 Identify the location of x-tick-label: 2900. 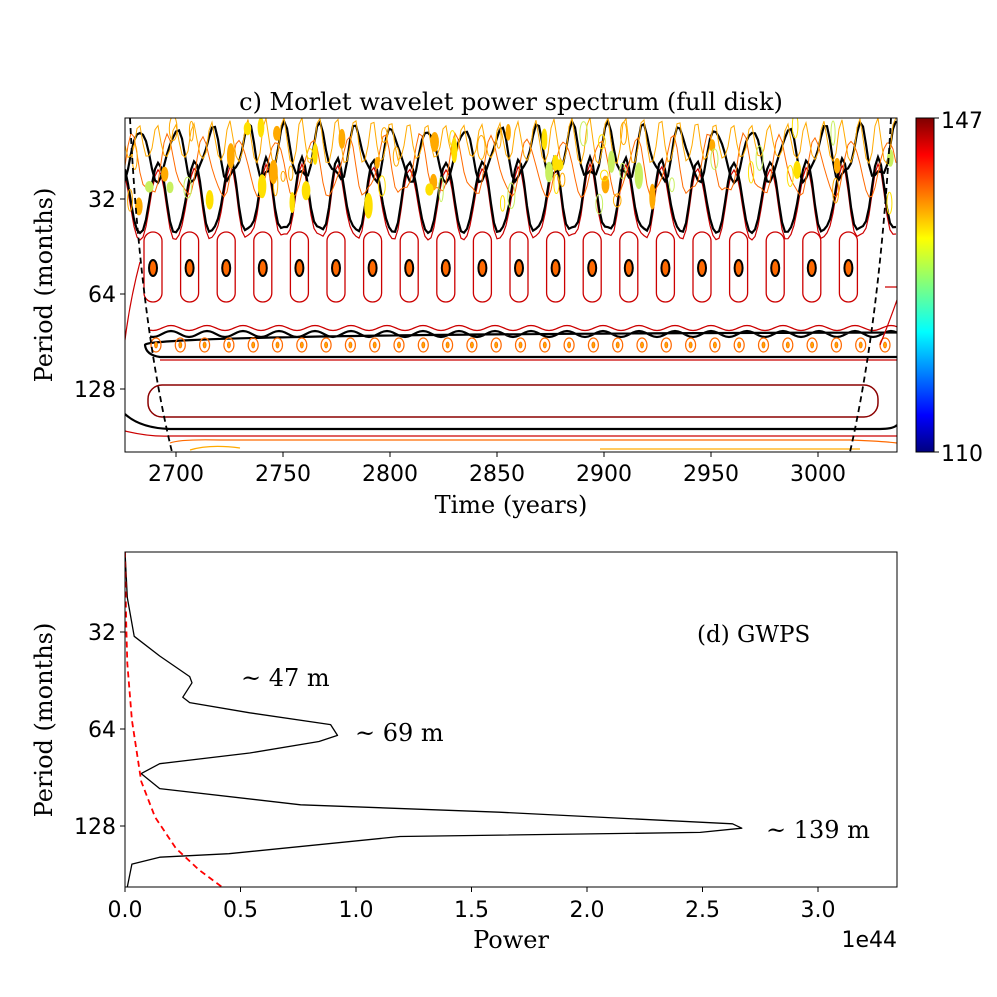
(604, 474).